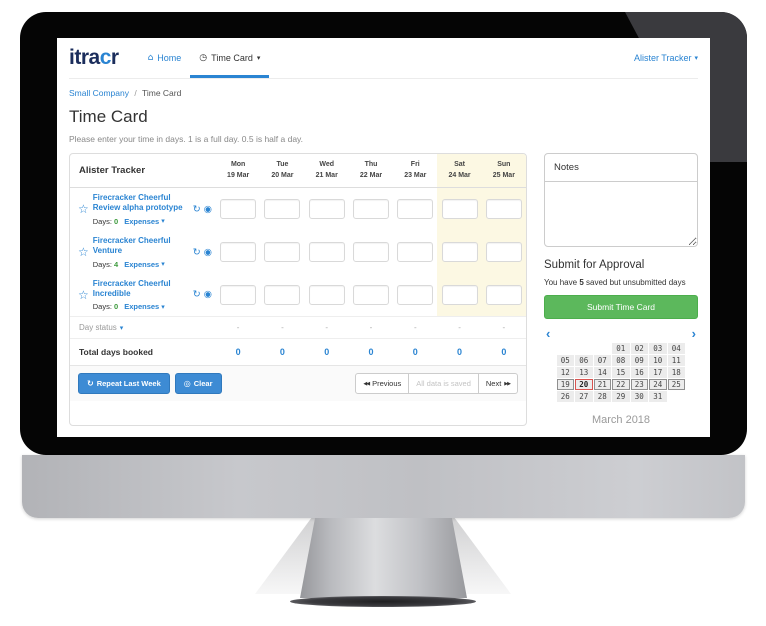 This screenshot has height=626, width=766. Describe the element at coordinates (676, 360) in the screenshot. I see `calendar-day: 11` at that location.